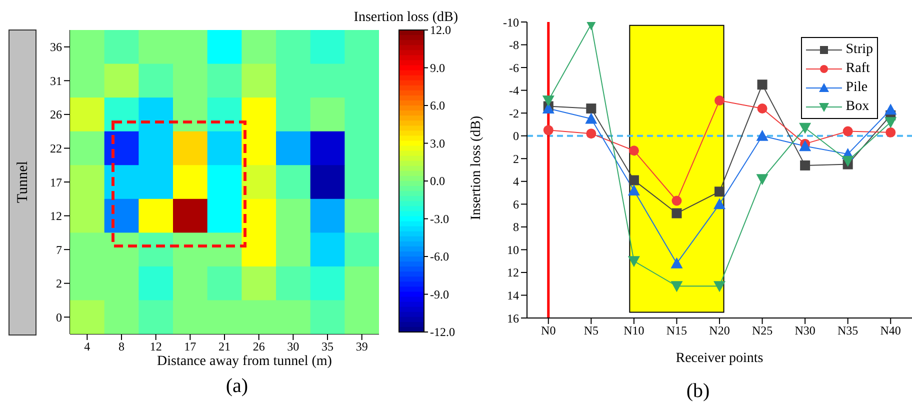 This screenshot has width=912, height=407. I want to click on color-bar-label: 0.0, so click(437, 181).